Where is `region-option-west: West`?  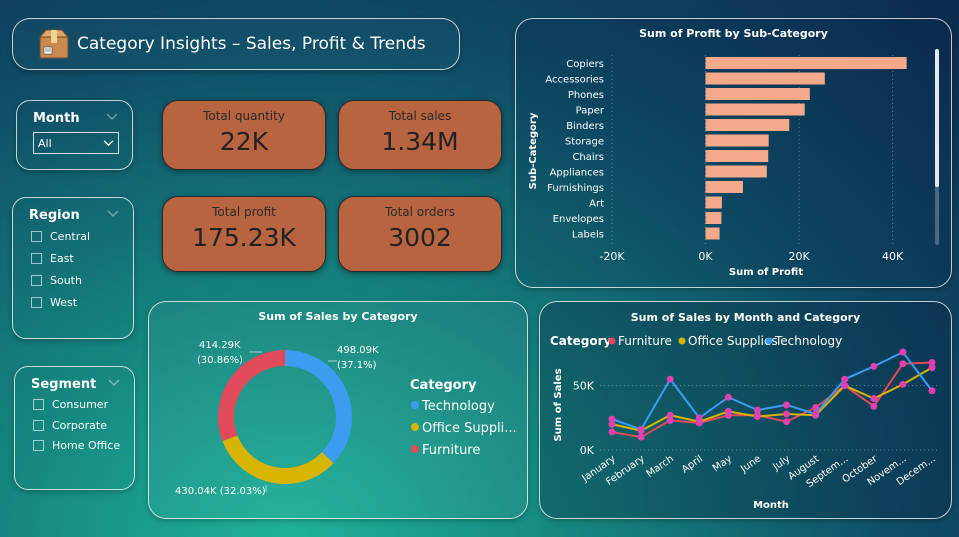
region-option-west: West is located at coordinates (54, 302).